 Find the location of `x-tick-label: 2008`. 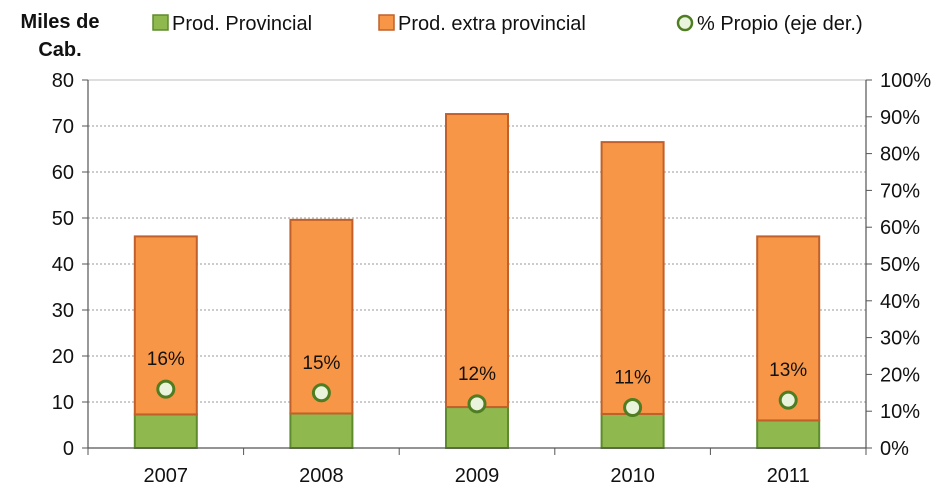

x-tick-label: 2008 is located at coordinates (321, 476).